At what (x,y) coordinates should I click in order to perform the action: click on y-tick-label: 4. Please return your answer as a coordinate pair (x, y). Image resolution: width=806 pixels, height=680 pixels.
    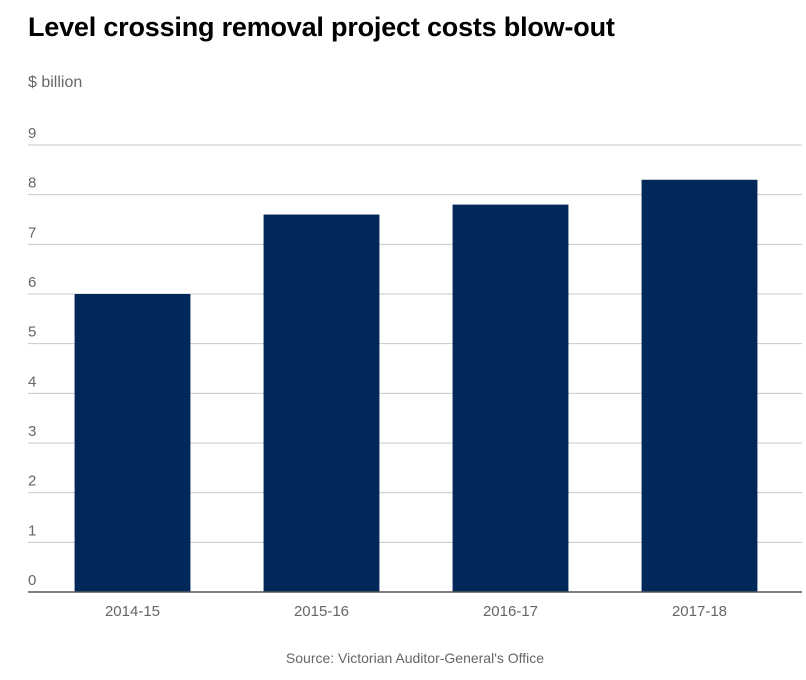
    Looking at the image, I should click on (32, 381).